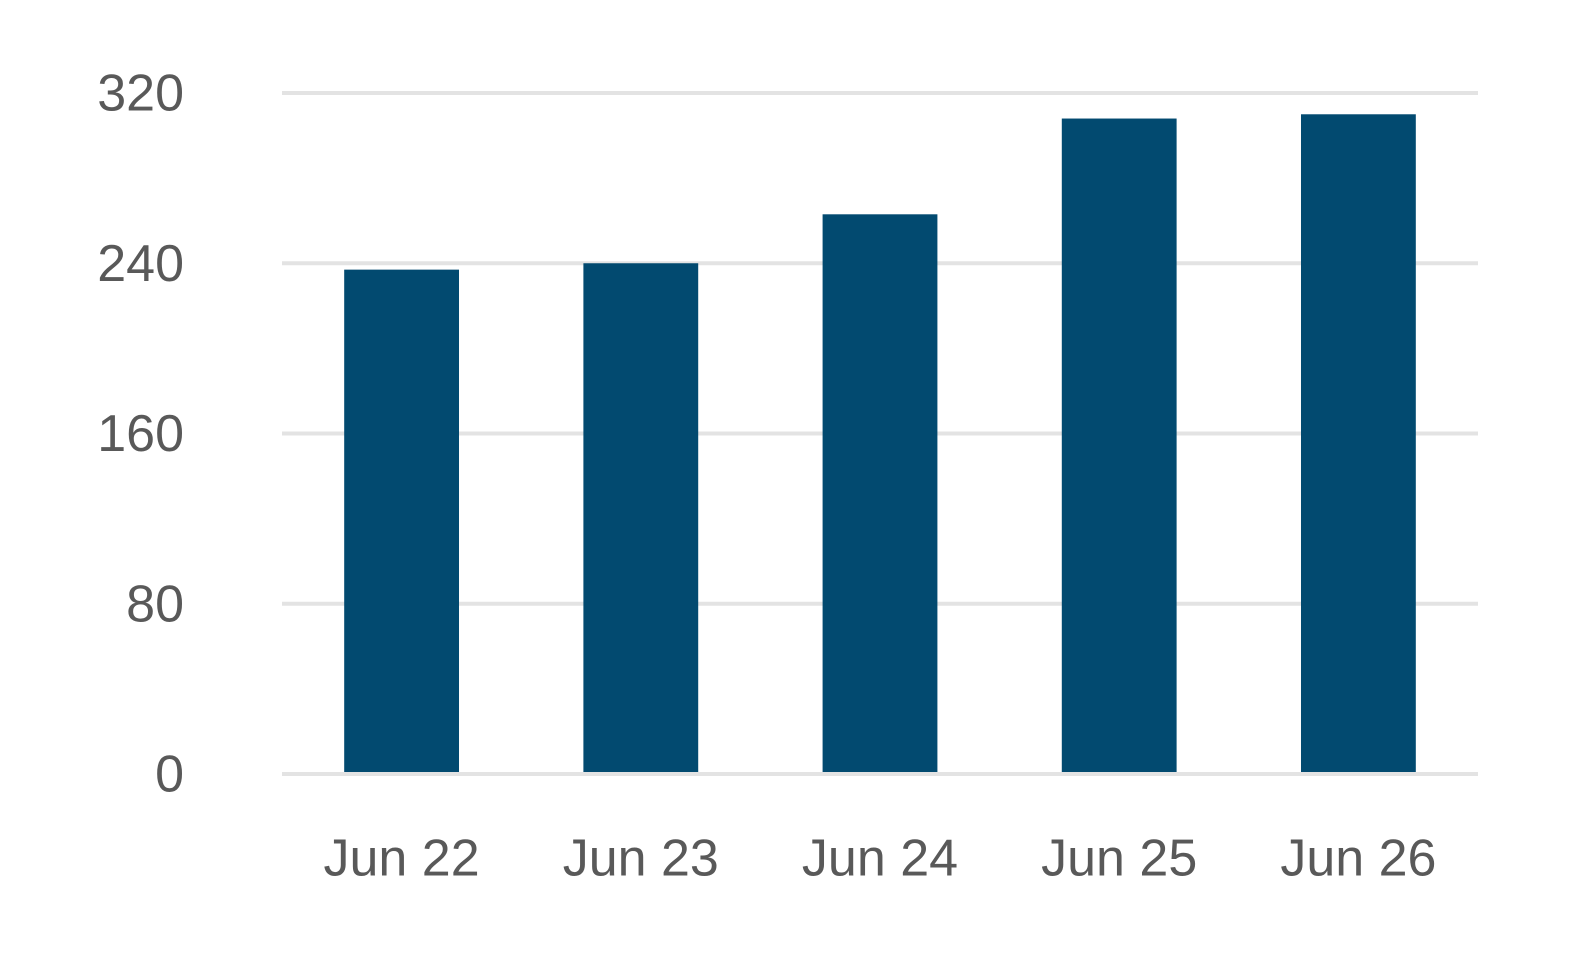  What do you see at coordinates (155, 604) in the screenshot?
I see `y-tick-label: 80` at bounding box center [155, 604].